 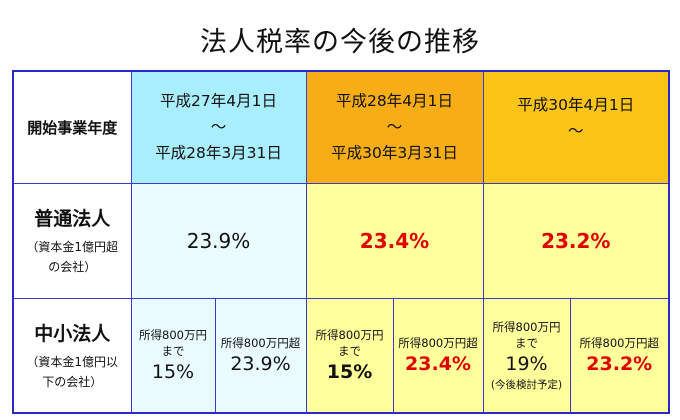 What do you see at coordinates (218, 101) in the screenshot?
I see `period-start: 平成27年4月1日` at bounding box center [218, 101].